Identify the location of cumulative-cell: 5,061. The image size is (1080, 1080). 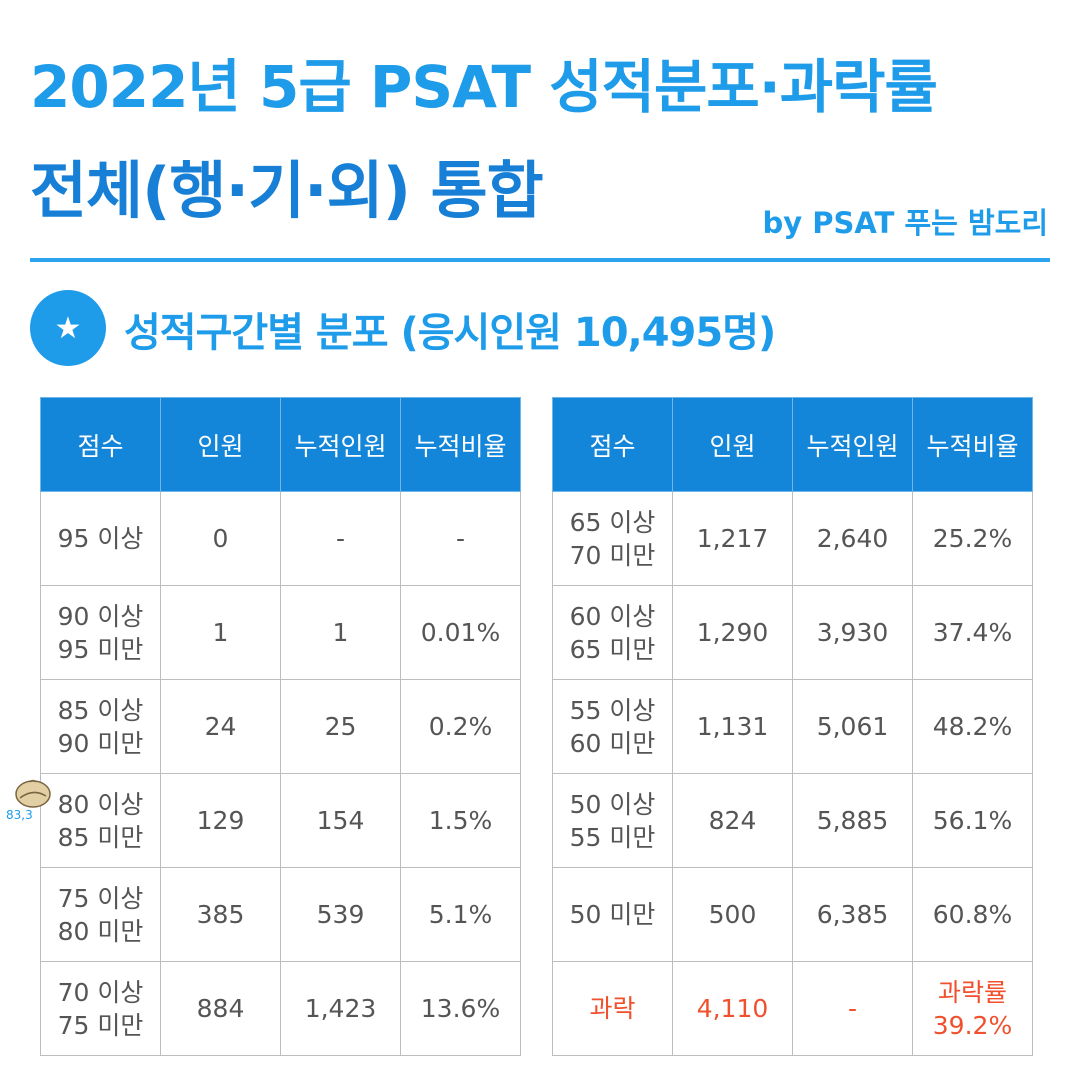
(852, 726).